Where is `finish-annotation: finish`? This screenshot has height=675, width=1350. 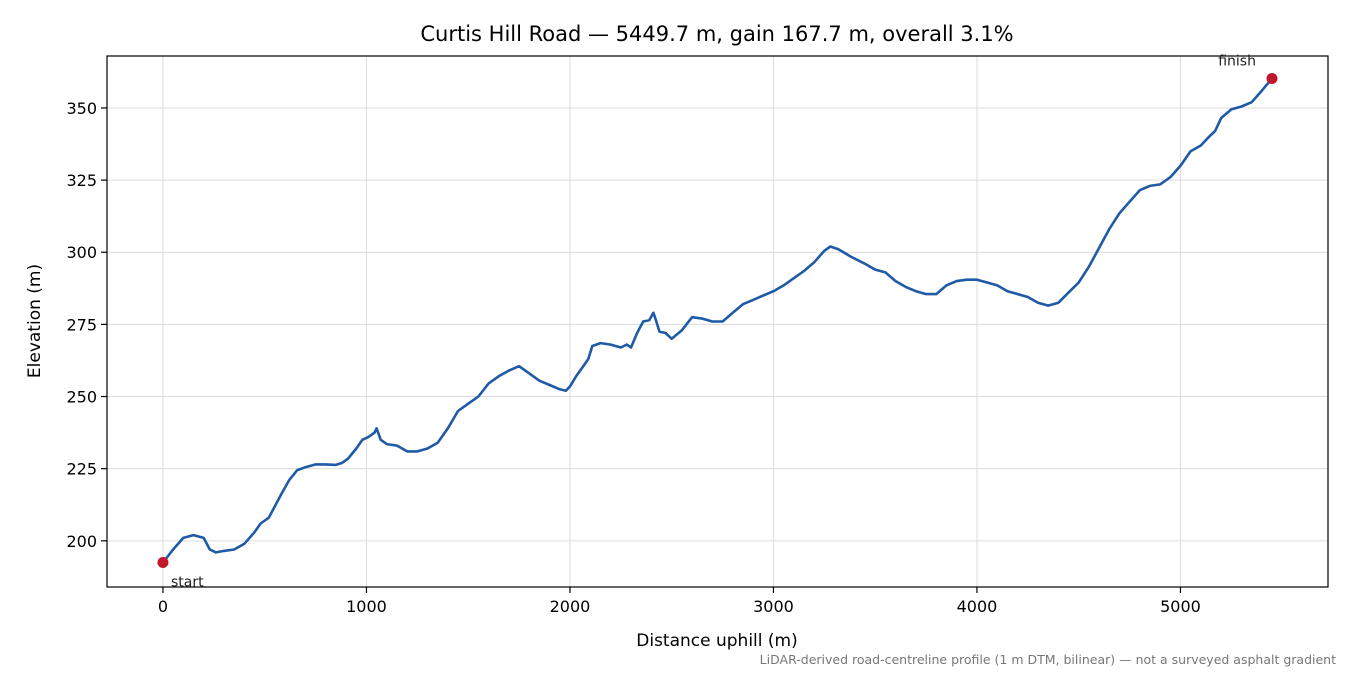
finish-annotation: finish is located at coordinates (1237, 62).